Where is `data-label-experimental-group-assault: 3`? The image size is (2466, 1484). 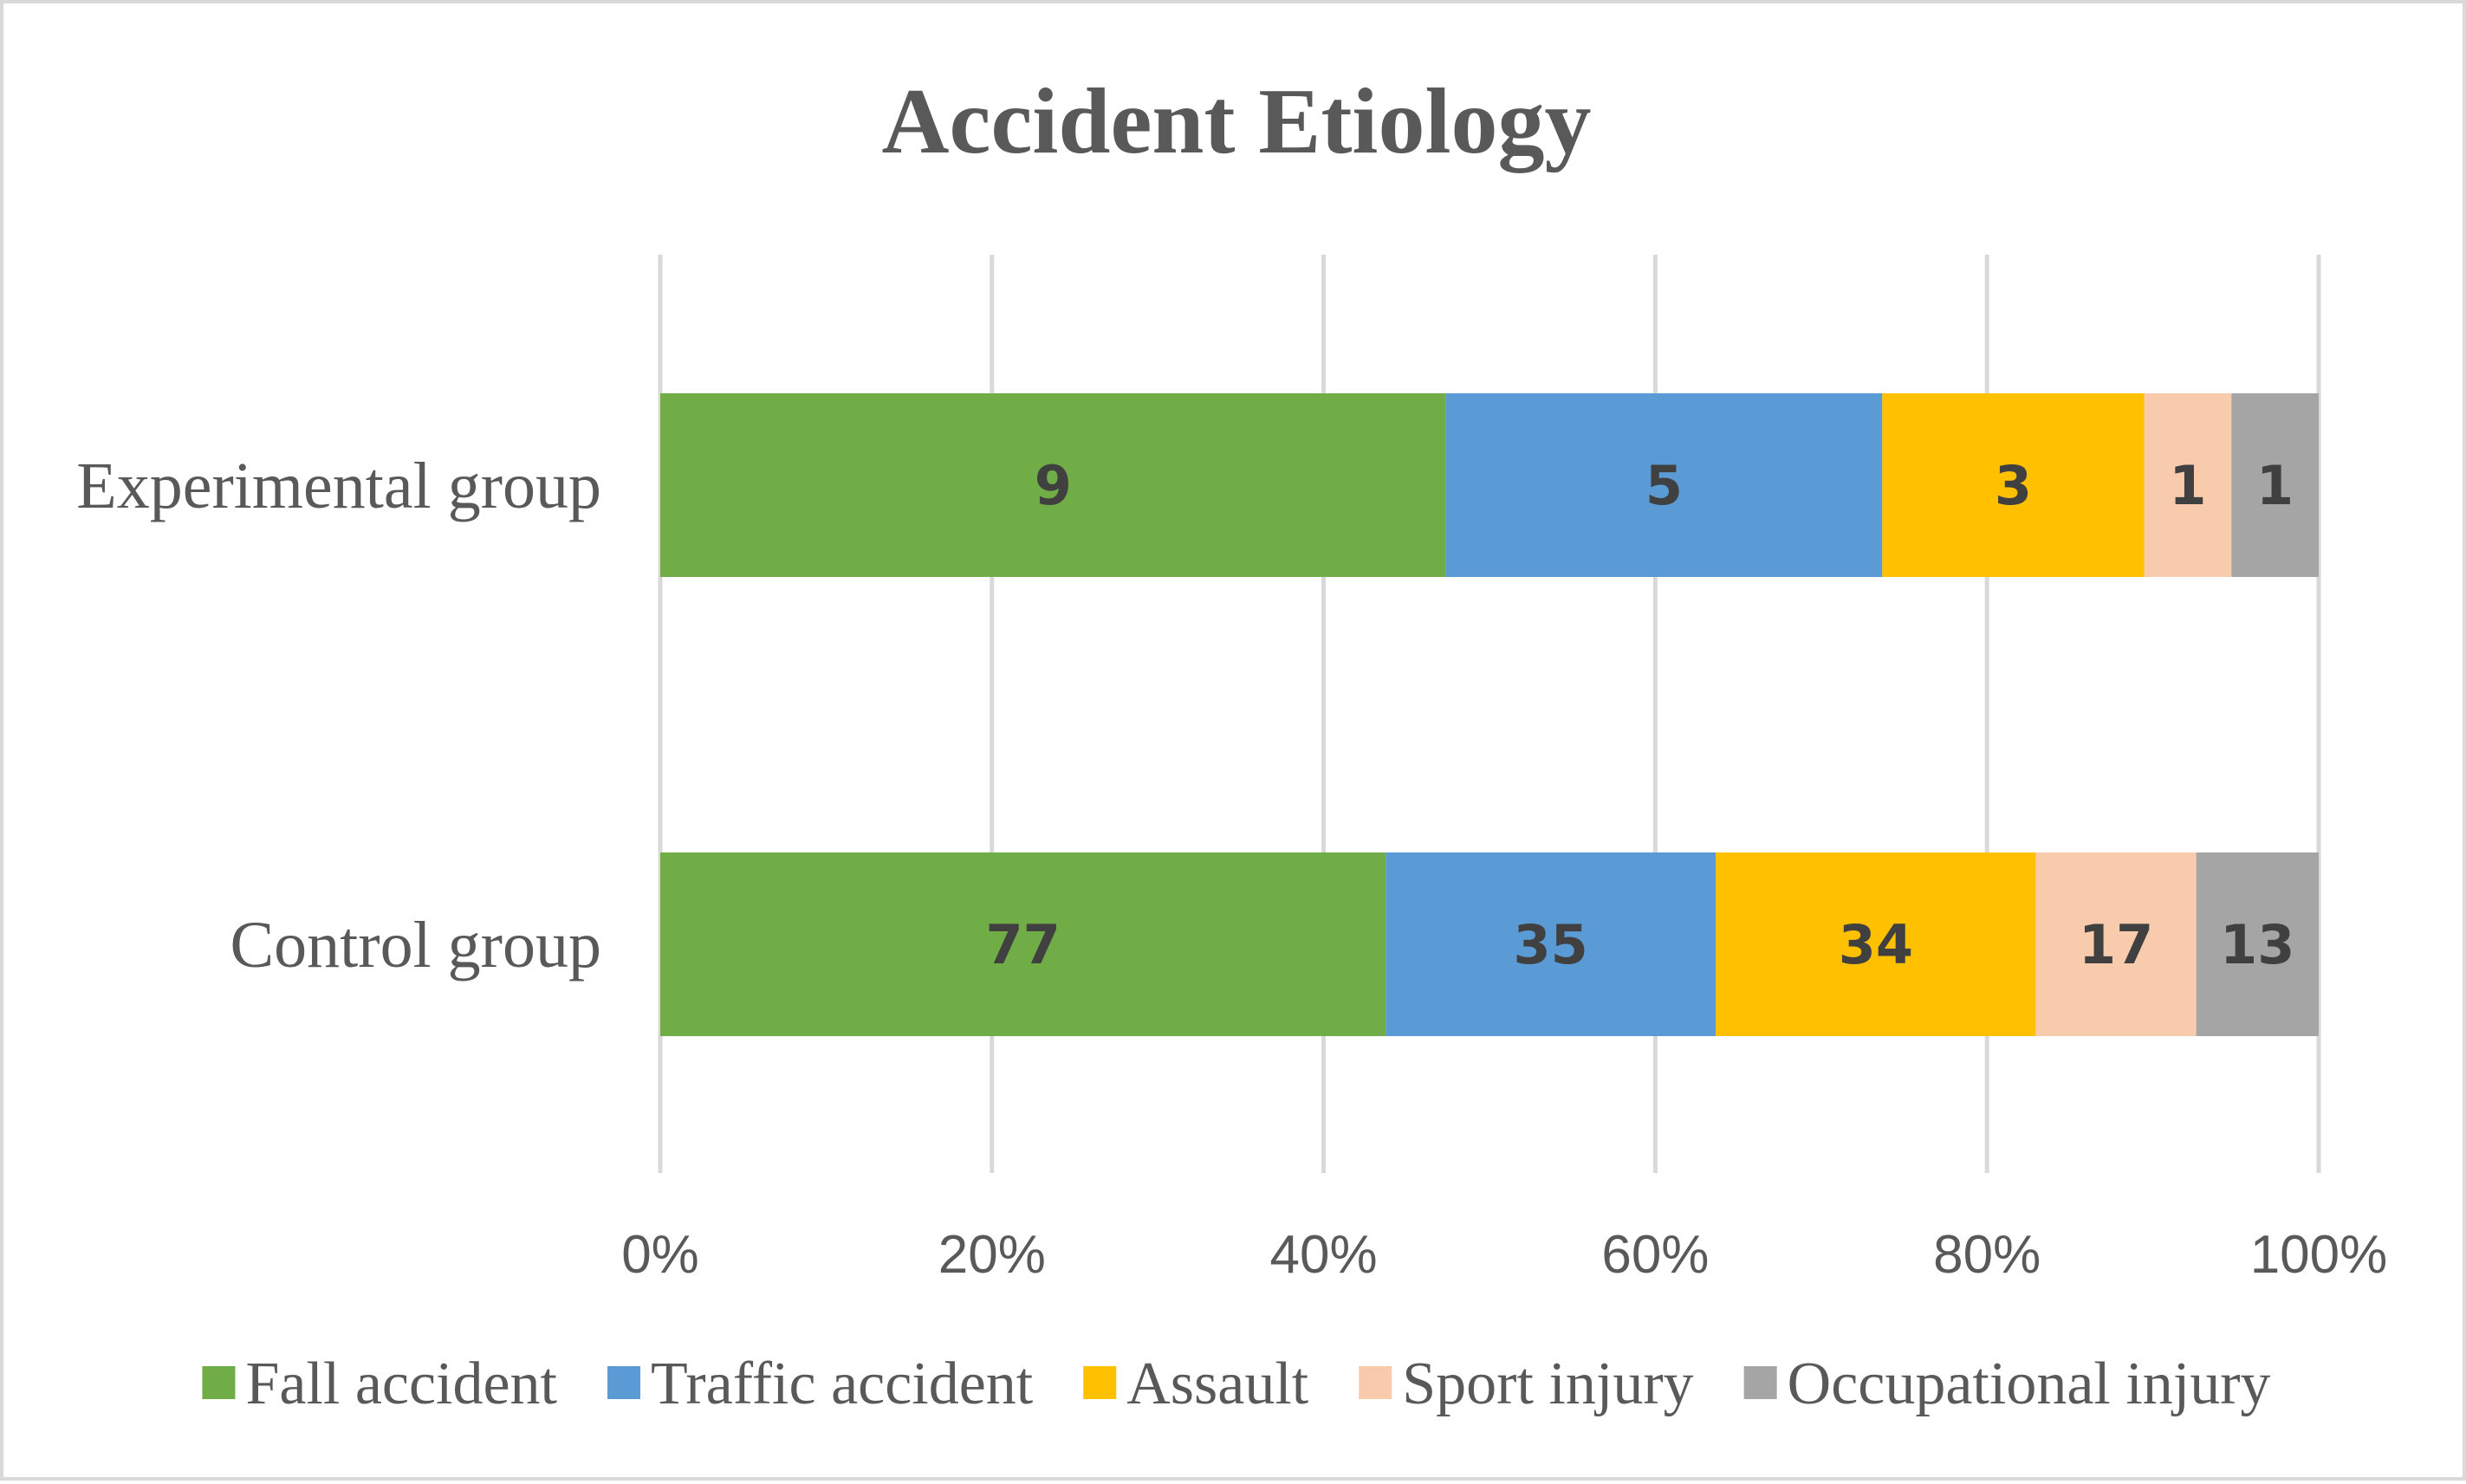
data-label-experimental-group-assault: 3 is located at coordinates (2013, 486).